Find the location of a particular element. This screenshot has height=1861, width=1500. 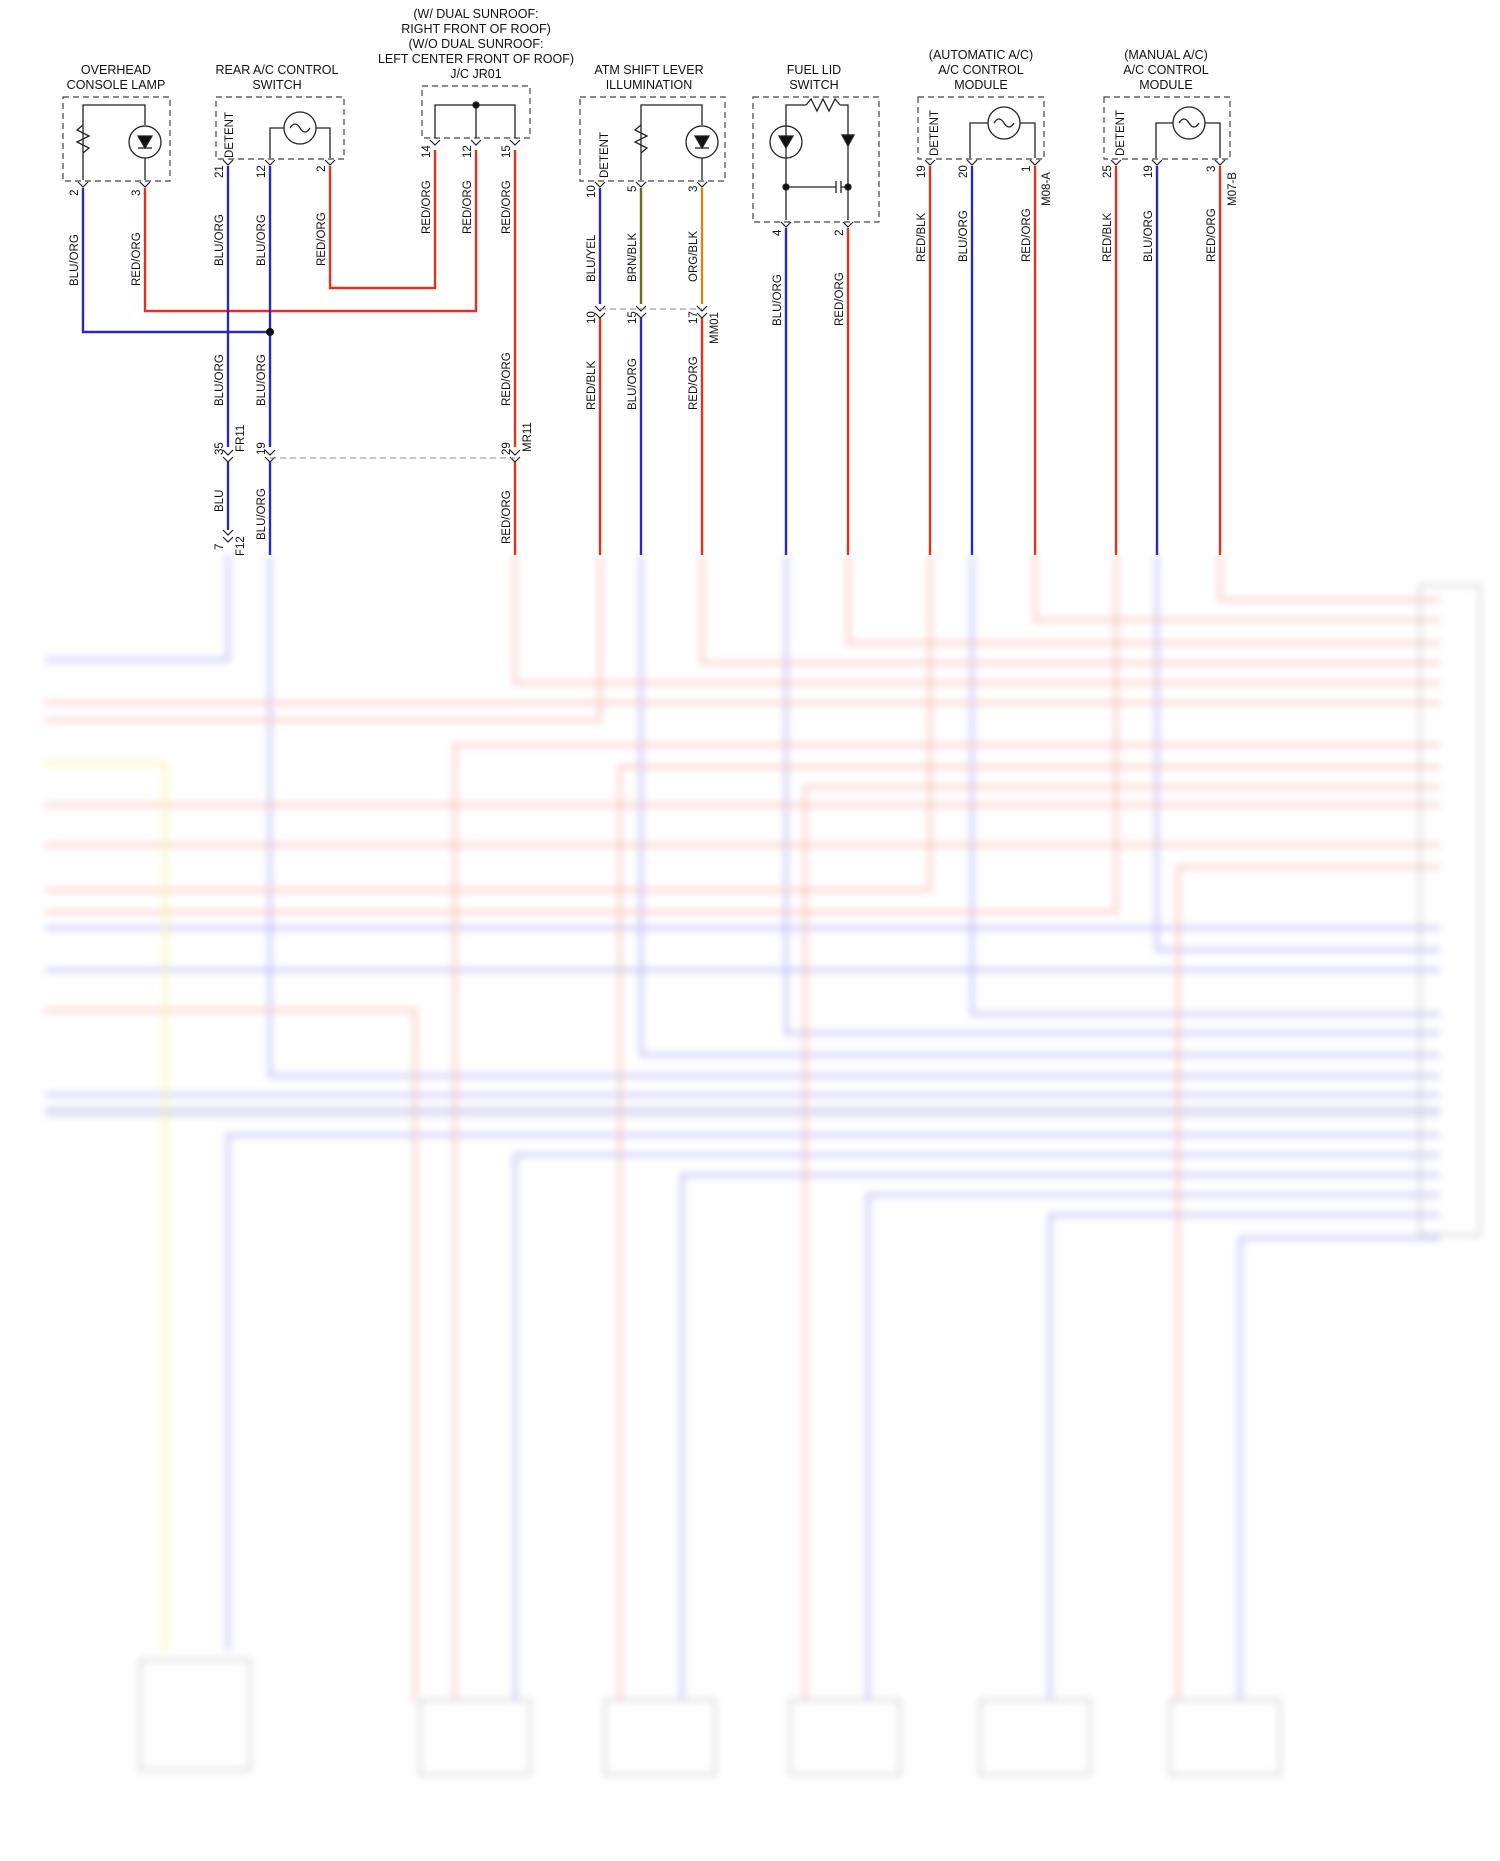

connector-dash-lines is located at coordinates (486, 383).